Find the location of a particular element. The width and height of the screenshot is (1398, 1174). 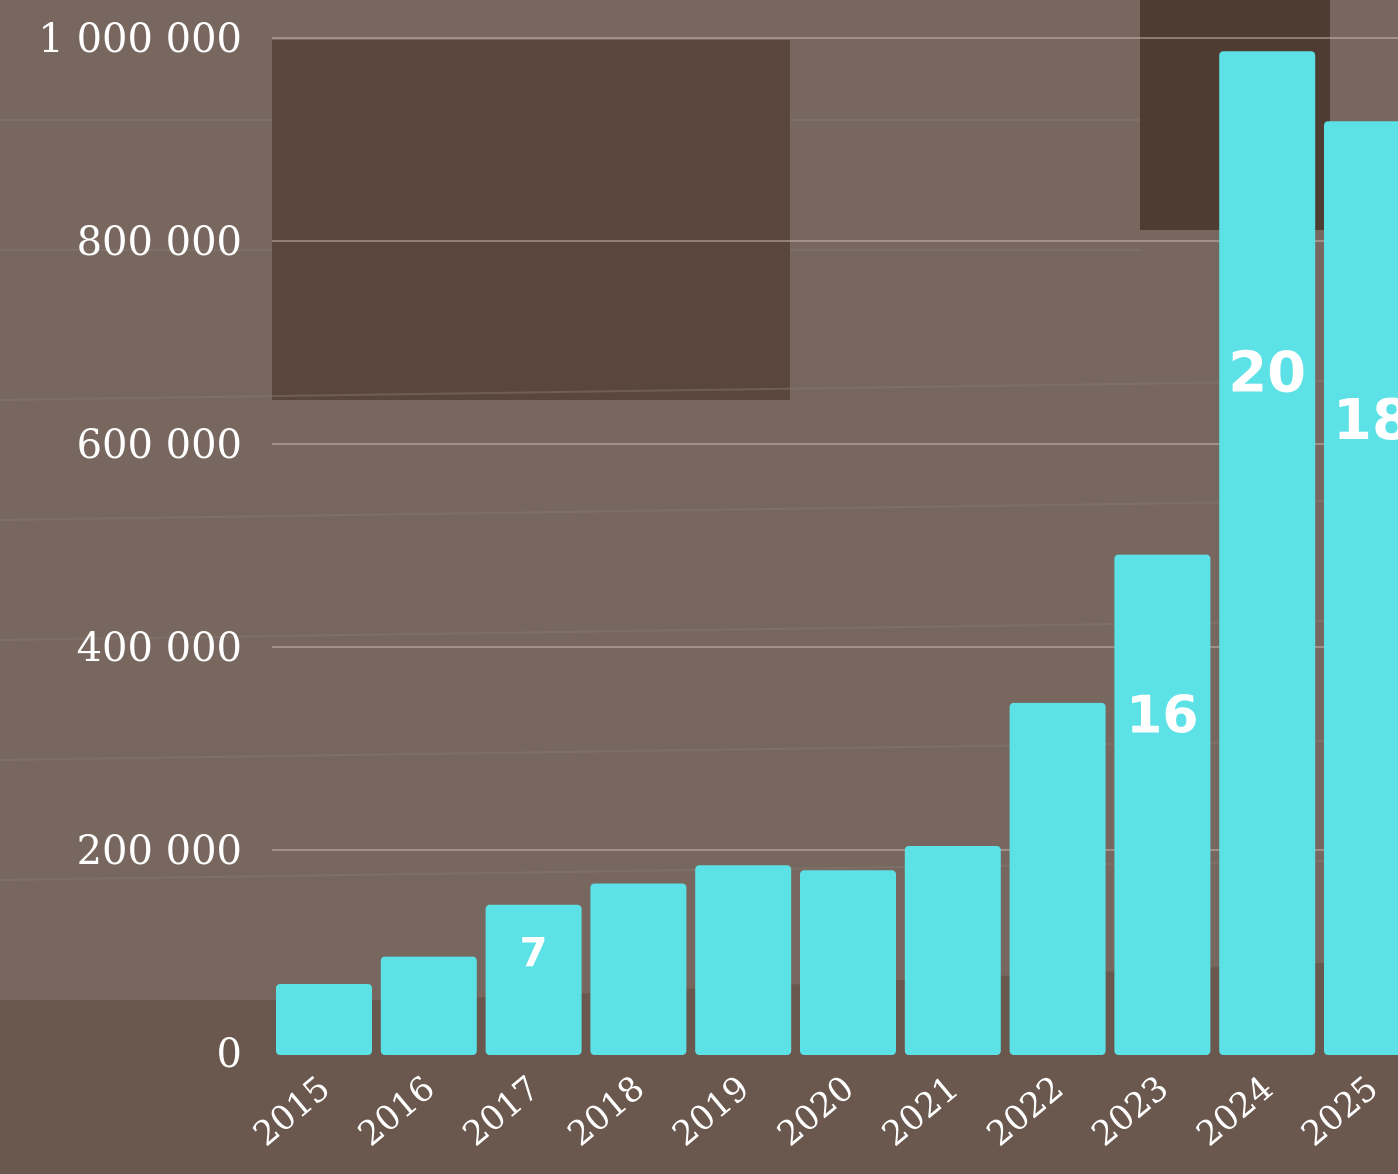

bar-2024 is located at coordinates (1267, 553).